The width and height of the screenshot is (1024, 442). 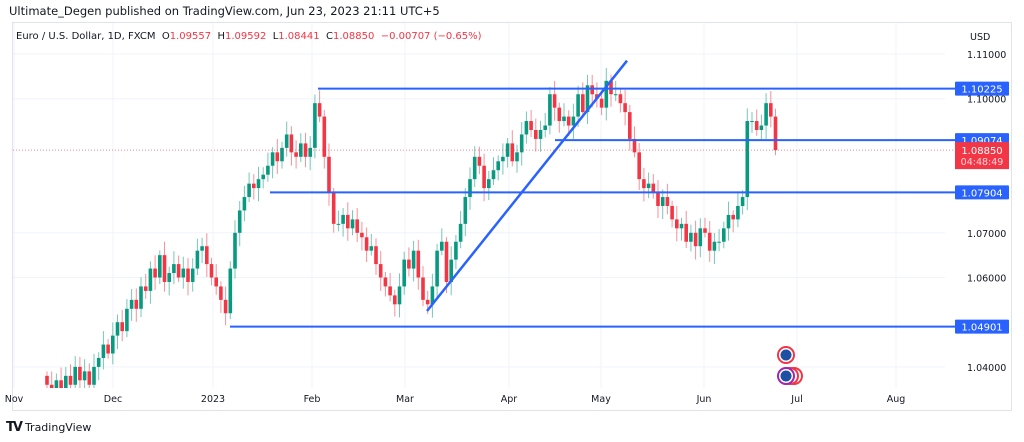 I want to click on low-label: L, so click(x=275, y=36).